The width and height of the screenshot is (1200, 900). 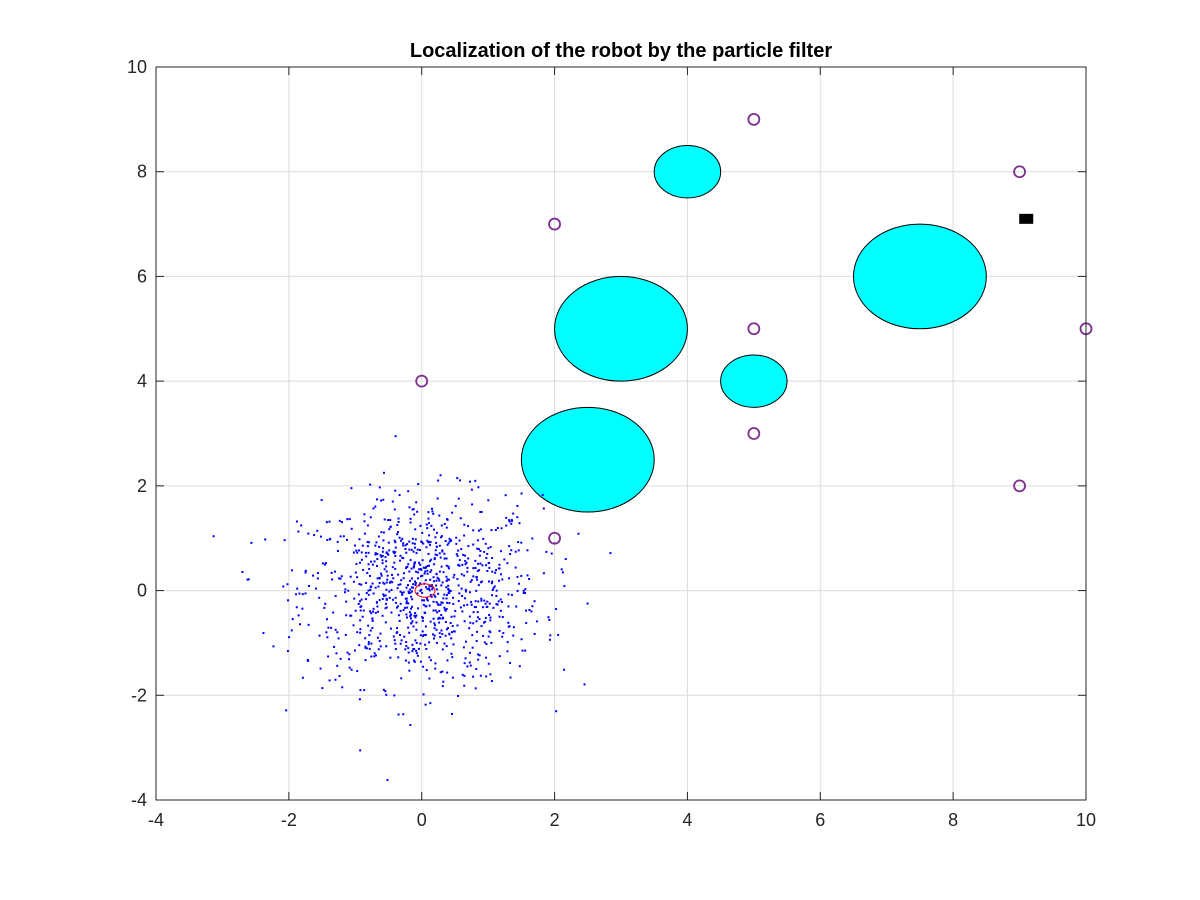 What do you see at coordinates (137, 67) in the screenshot?
I see `y-tick-label: 10` at bounding box center [137, 67].